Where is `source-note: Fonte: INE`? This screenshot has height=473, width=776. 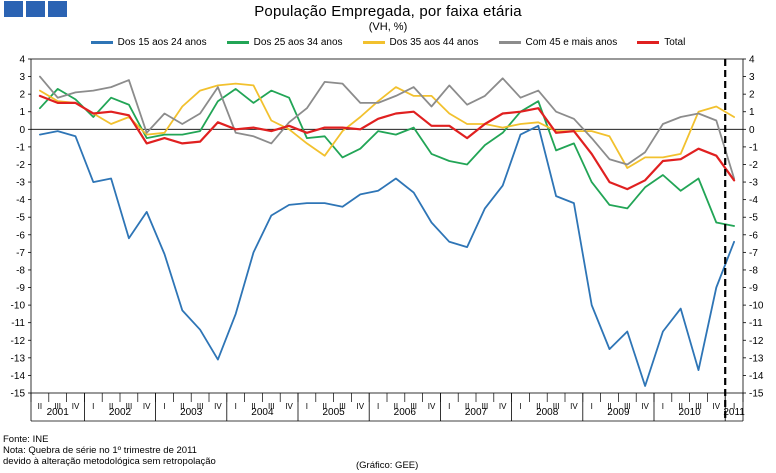 source-note: Fonte: INE is located at coordinates (26, 439).